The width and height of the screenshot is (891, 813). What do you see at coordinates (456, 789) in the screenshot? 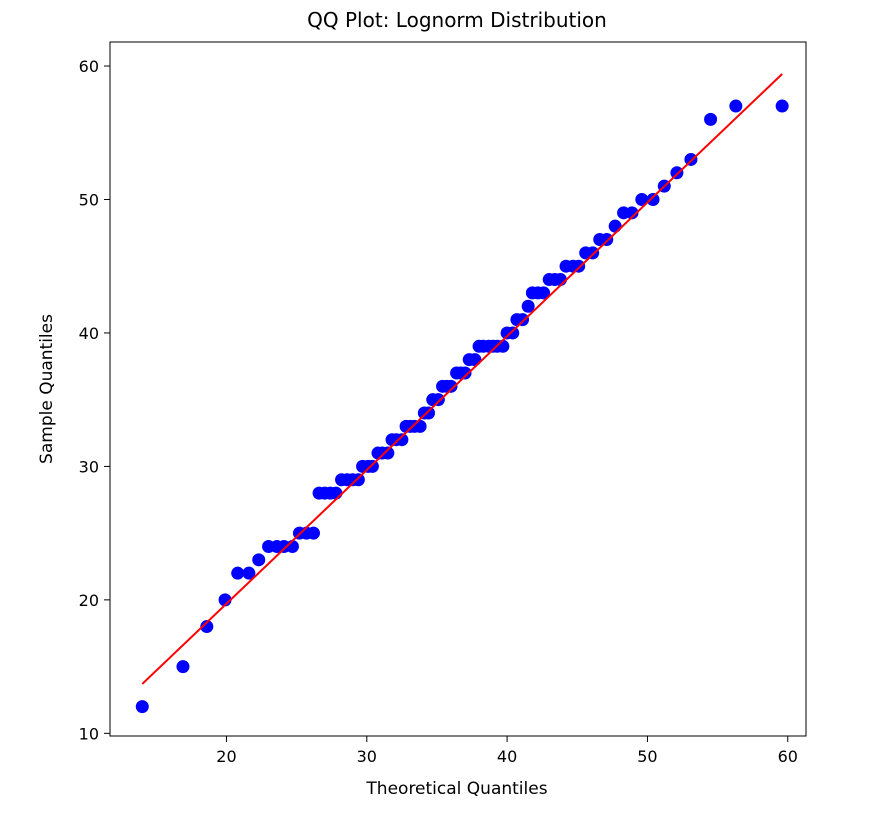
I see `x-axis-label: Theoretical Quantiles` at bounding box center [456, 789].